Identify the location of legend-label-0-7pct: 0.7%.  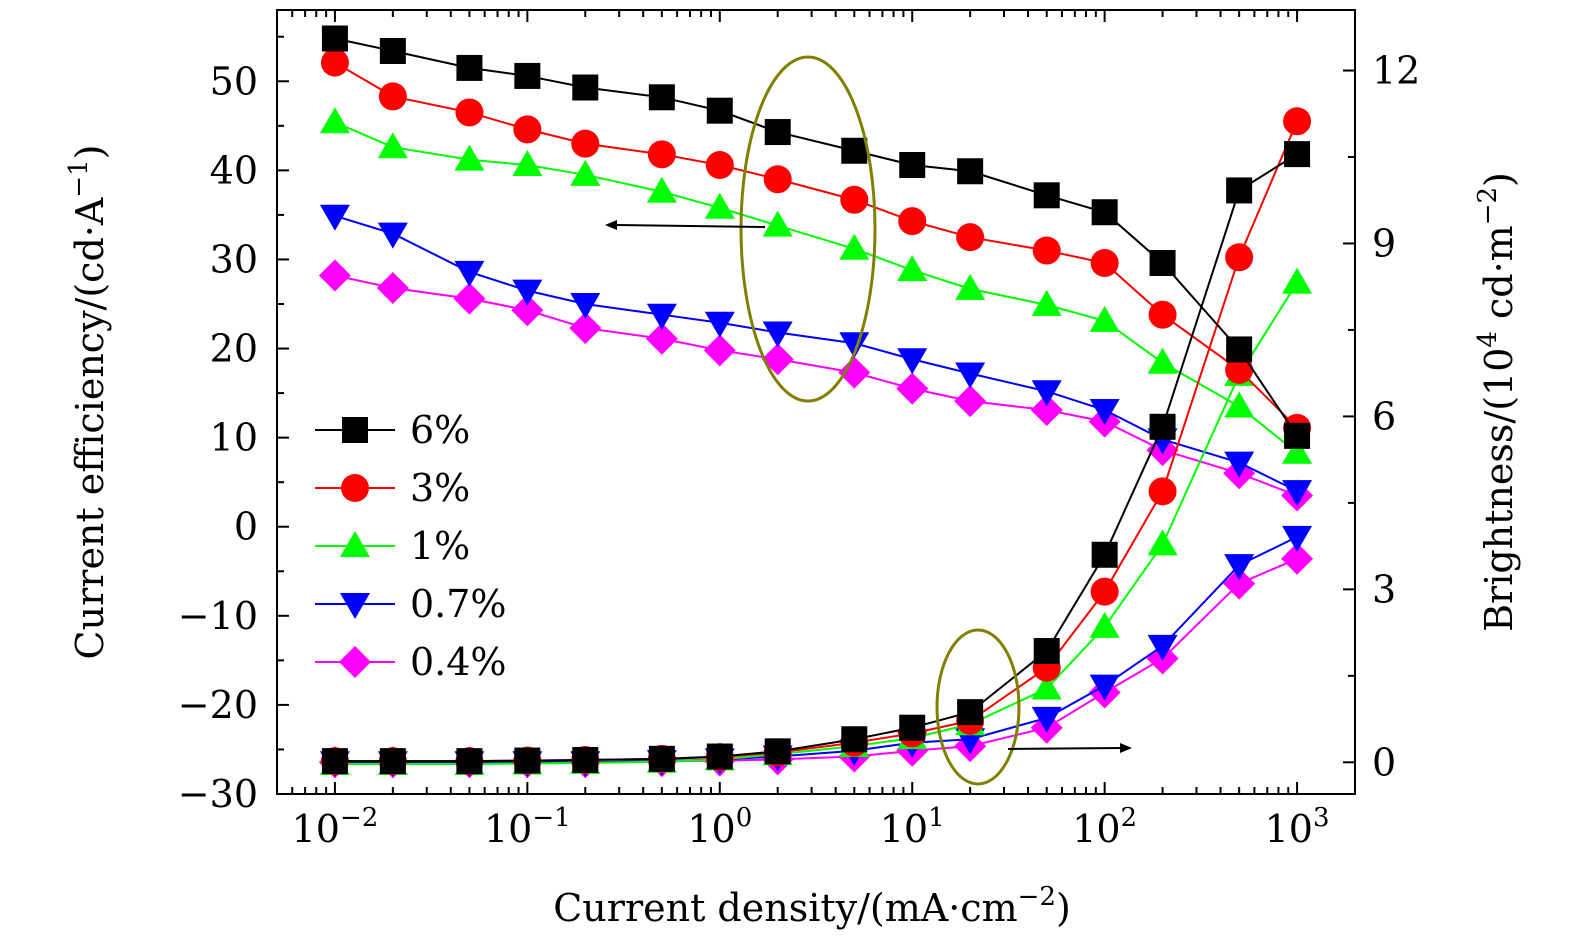
(458, 604).